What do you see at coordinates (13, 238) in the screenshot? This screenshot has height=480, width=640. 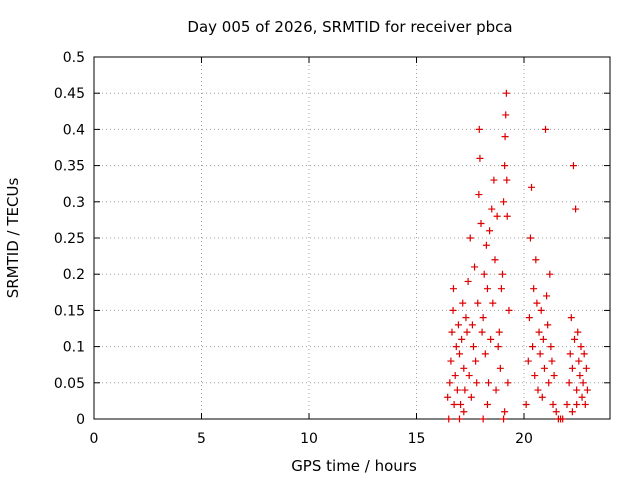 I see `y-axis-label: SRMTID / TECUs` at bounding box center [13, 238].